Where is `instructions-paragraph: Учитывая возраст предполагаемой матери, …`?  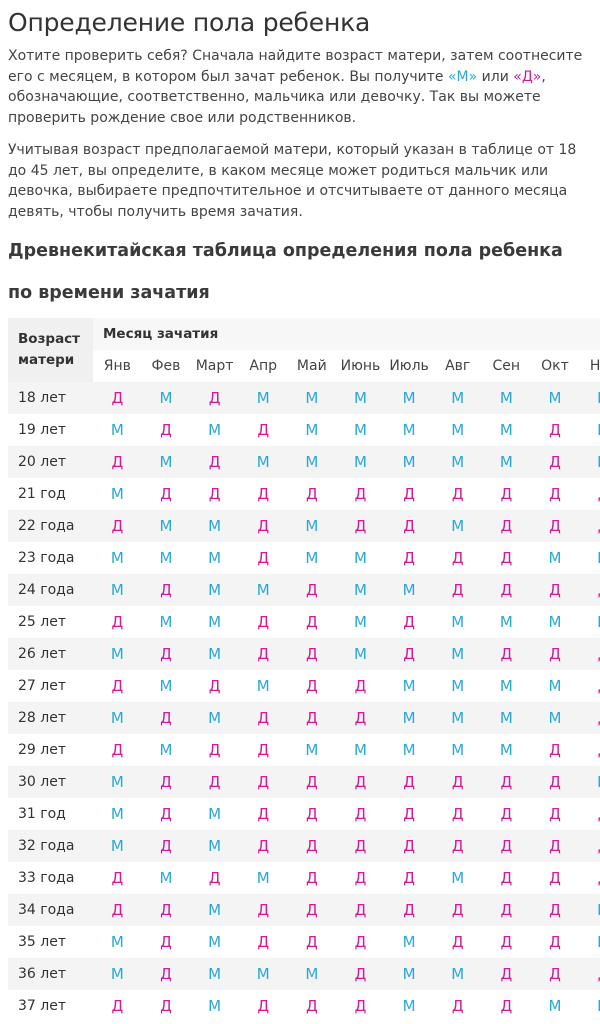
instructions-paragraph: Учитывая возраст предполагаемой матери, … is located at coordinates (292, 181).